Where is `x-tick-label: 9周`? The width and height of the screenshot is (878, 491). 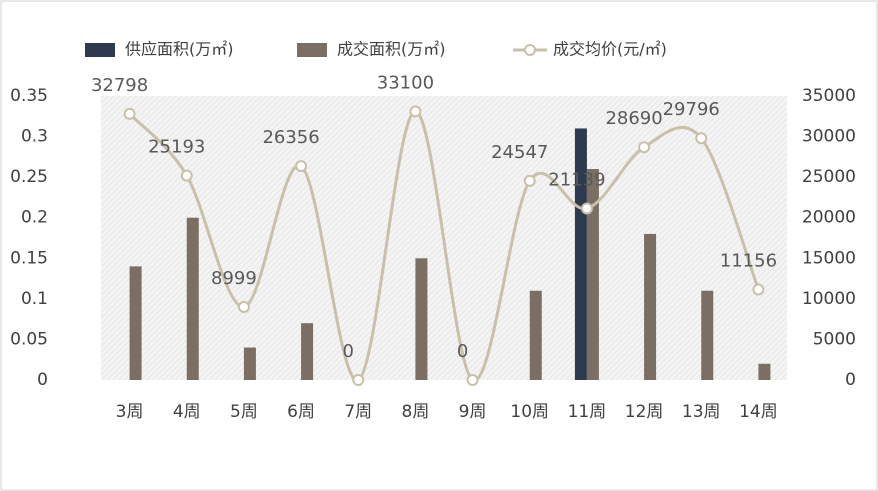 x-tick-label: 9周 is located at coordinates (473, 412).